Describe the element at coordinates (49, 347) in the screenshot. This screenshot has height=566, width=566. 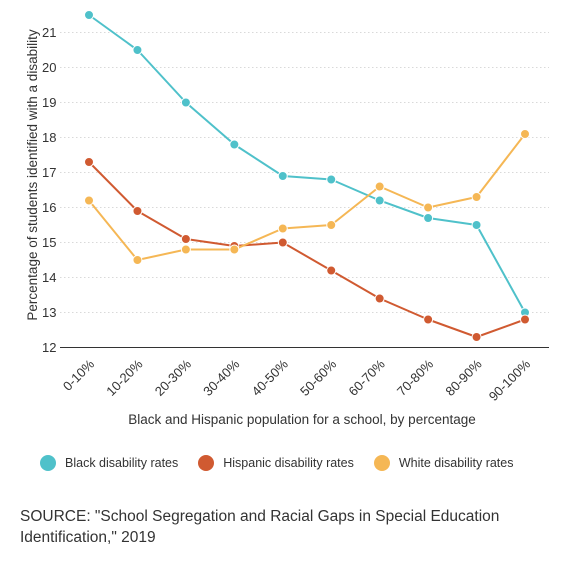
I see `y-tick-label-12: 12` at that location.